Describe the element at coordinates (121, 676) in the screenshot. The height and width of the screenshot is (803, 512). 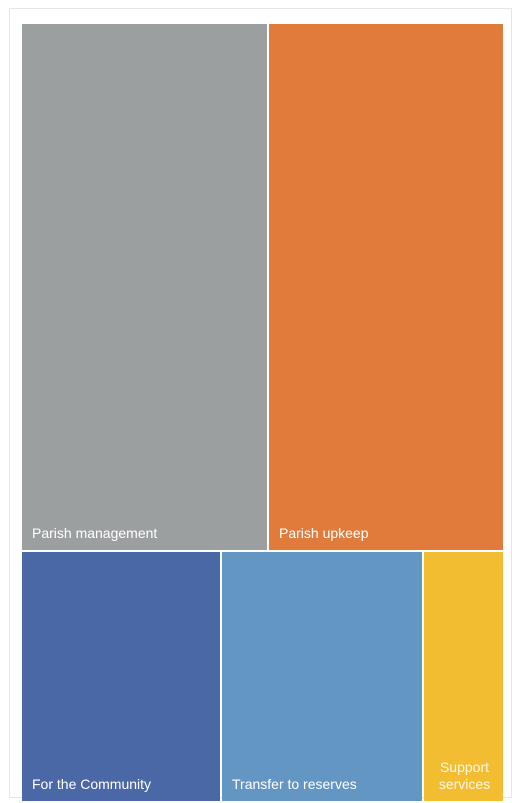
I see `tile-for-the-community: For the Community` at that location.